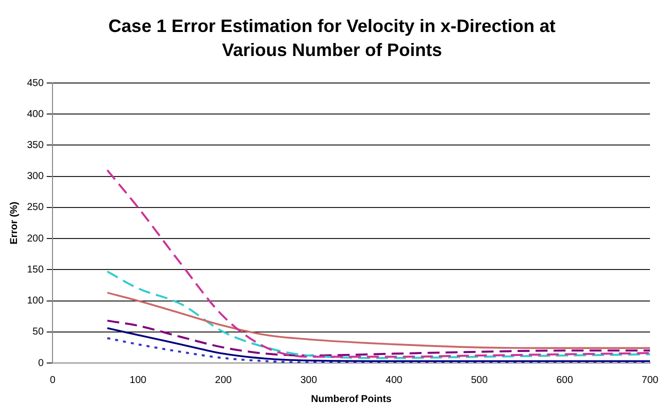 The image size is (664, 413). Describe the element at coordinates (479, 380) in the screenshot. I see `x-tick-label: 500` at that location.